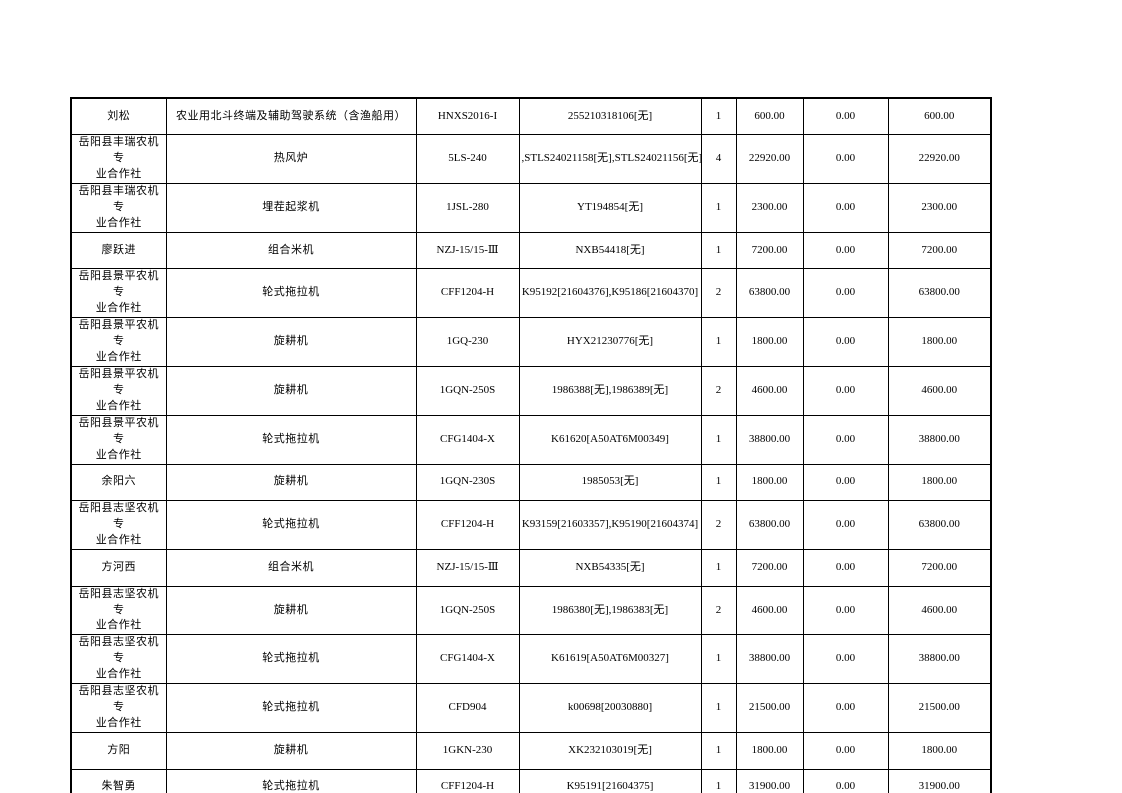 The image size is (1122, 793). I want to click on cell-machine: 热风炉, so click(291, 159).